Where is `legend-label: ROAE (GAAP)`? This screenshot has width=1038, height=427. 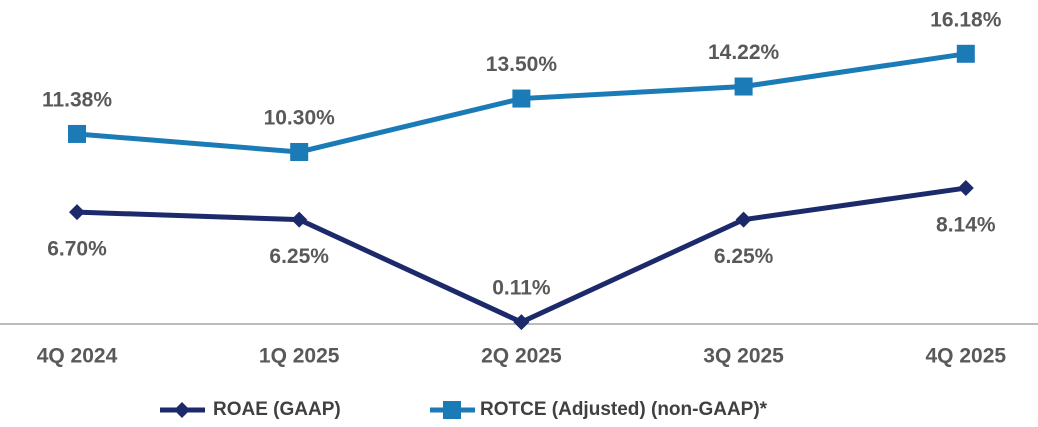 legend-label: ROAE (GAAP) is located at coordinates (277, 409).